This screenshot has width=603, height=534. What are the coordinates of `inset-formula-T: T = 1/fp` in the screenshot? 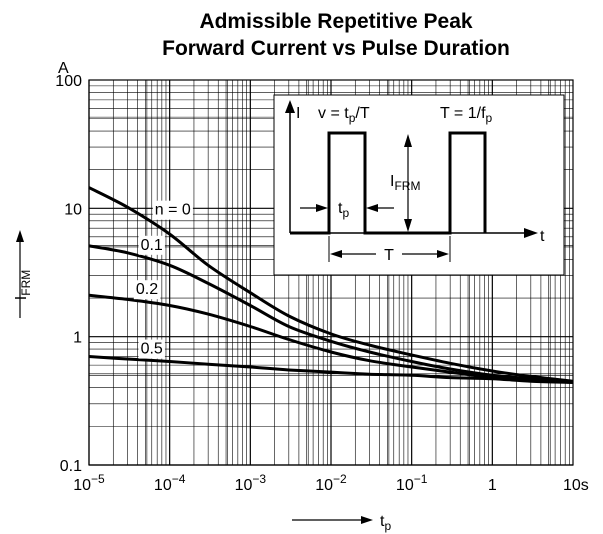 It's located at (466, 115).